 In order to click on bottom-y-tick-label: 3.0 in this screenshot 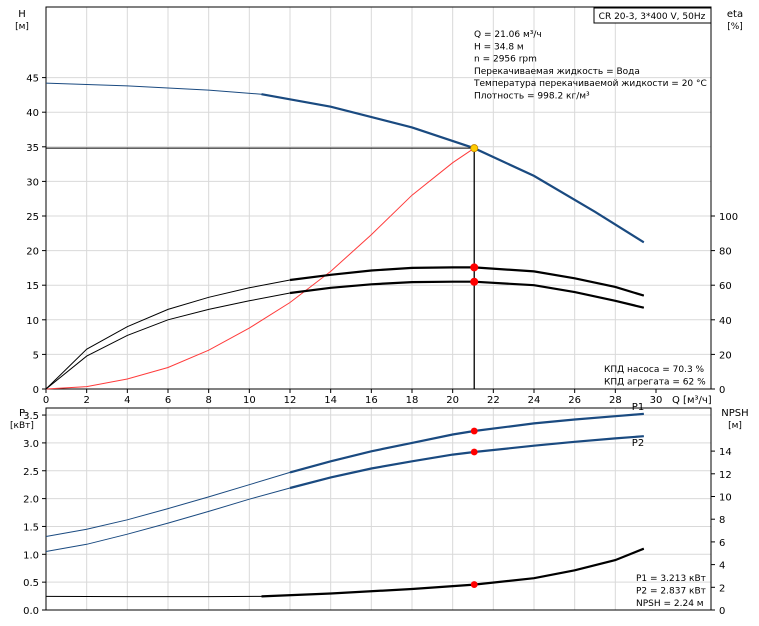, I will do `click(31, 444)`.